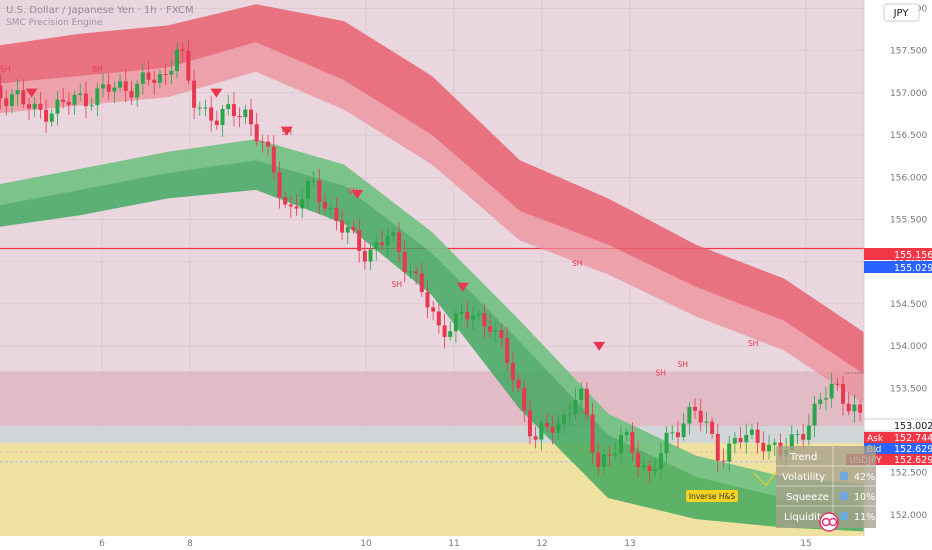  Describe the element at coordinates (629, 544) in the screenshot. I see `time-tick-label: 13` at that location.